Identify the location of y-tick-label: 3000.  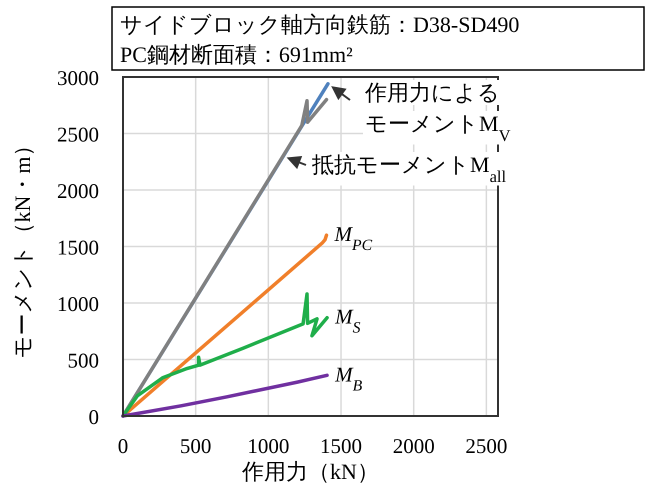
(78, 78).